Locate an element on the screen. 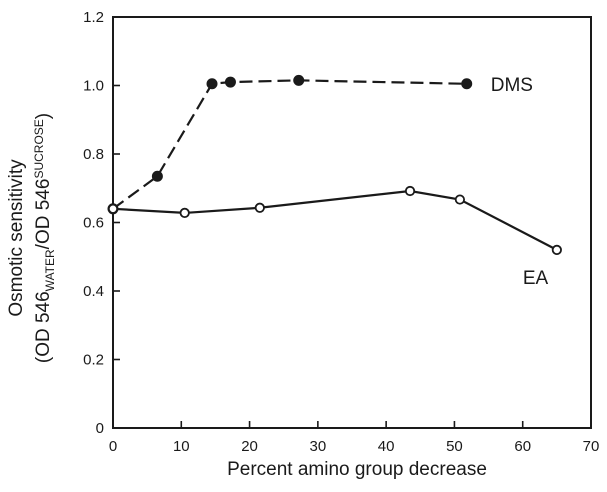  y-tick-label: 0 is located at coordinates (100, 428).